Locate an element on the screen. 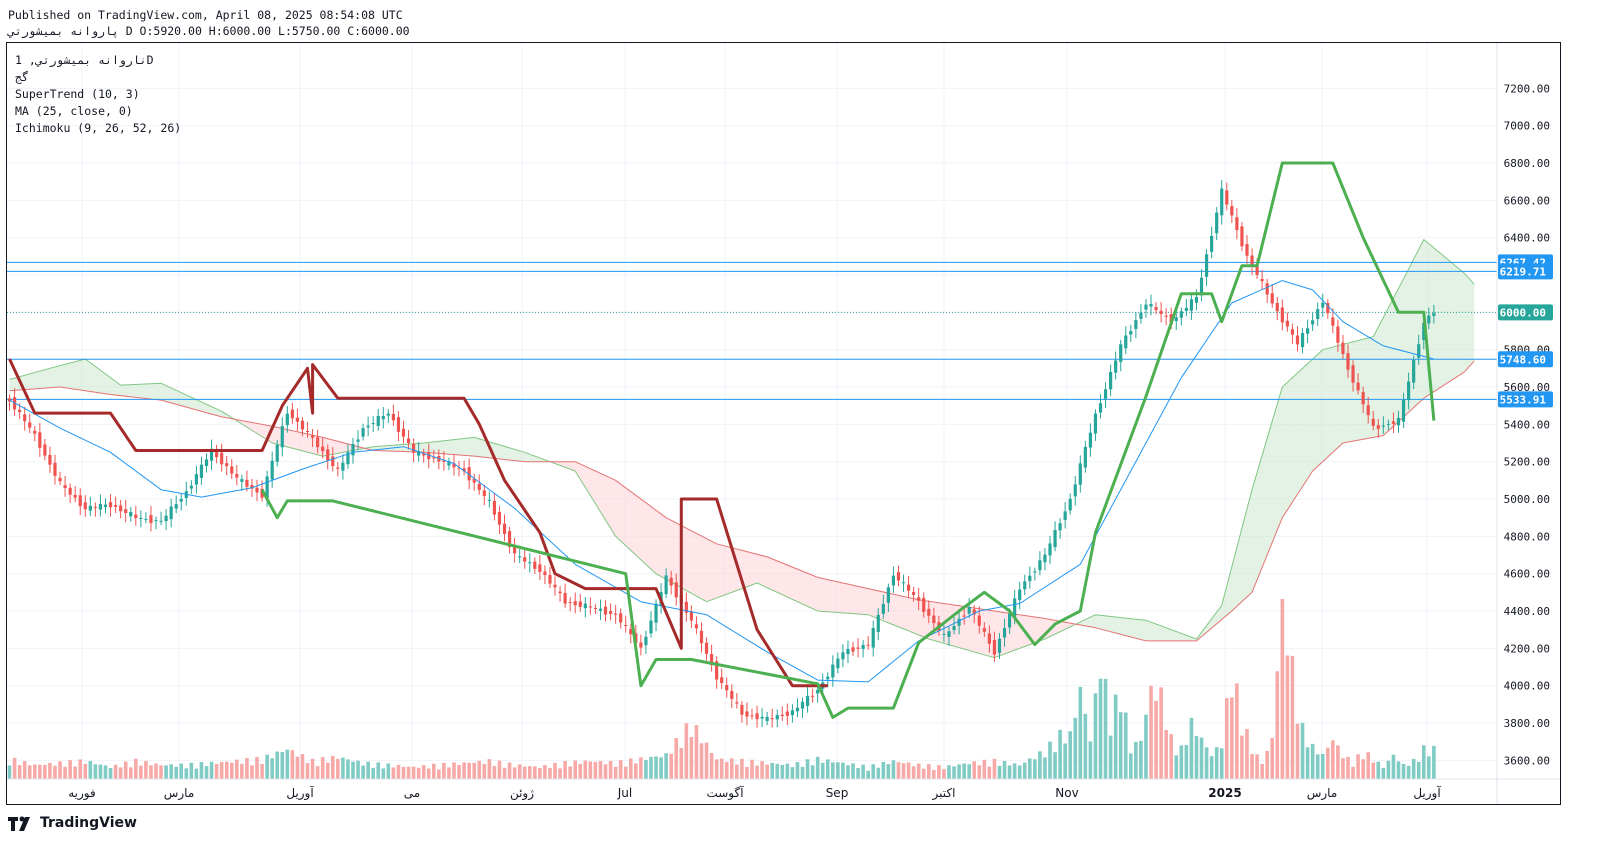  price-tick-label: 6400.00 is located at coordinates (1527, 238).